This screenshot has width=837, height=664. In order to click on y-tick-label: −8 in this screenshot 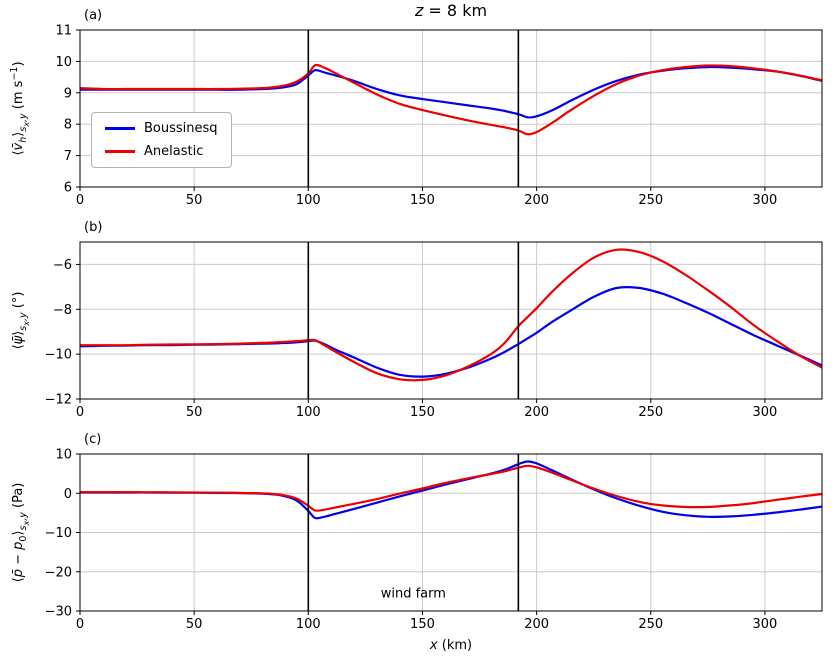, I will do `click(62, 310)`.